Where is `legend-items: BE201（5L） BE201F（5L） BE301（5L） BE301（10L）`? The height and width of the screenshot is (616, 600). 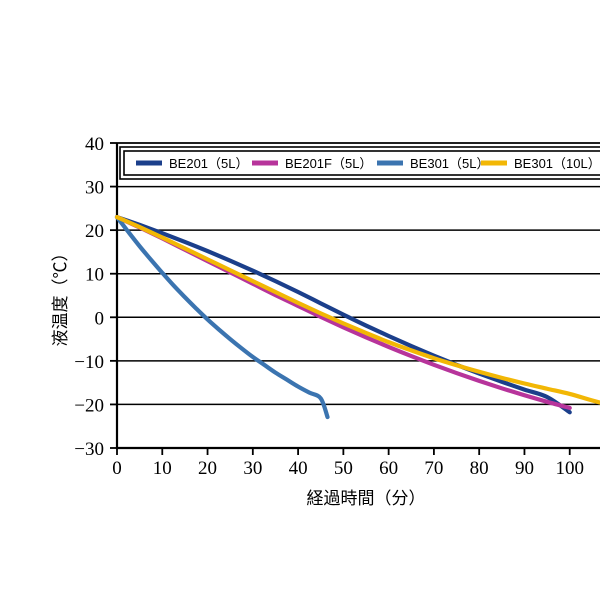
legend-items: BE201（5L） BE201F（5L） BE301（5L） BE301（10L） is located at coordinates (368, 163).